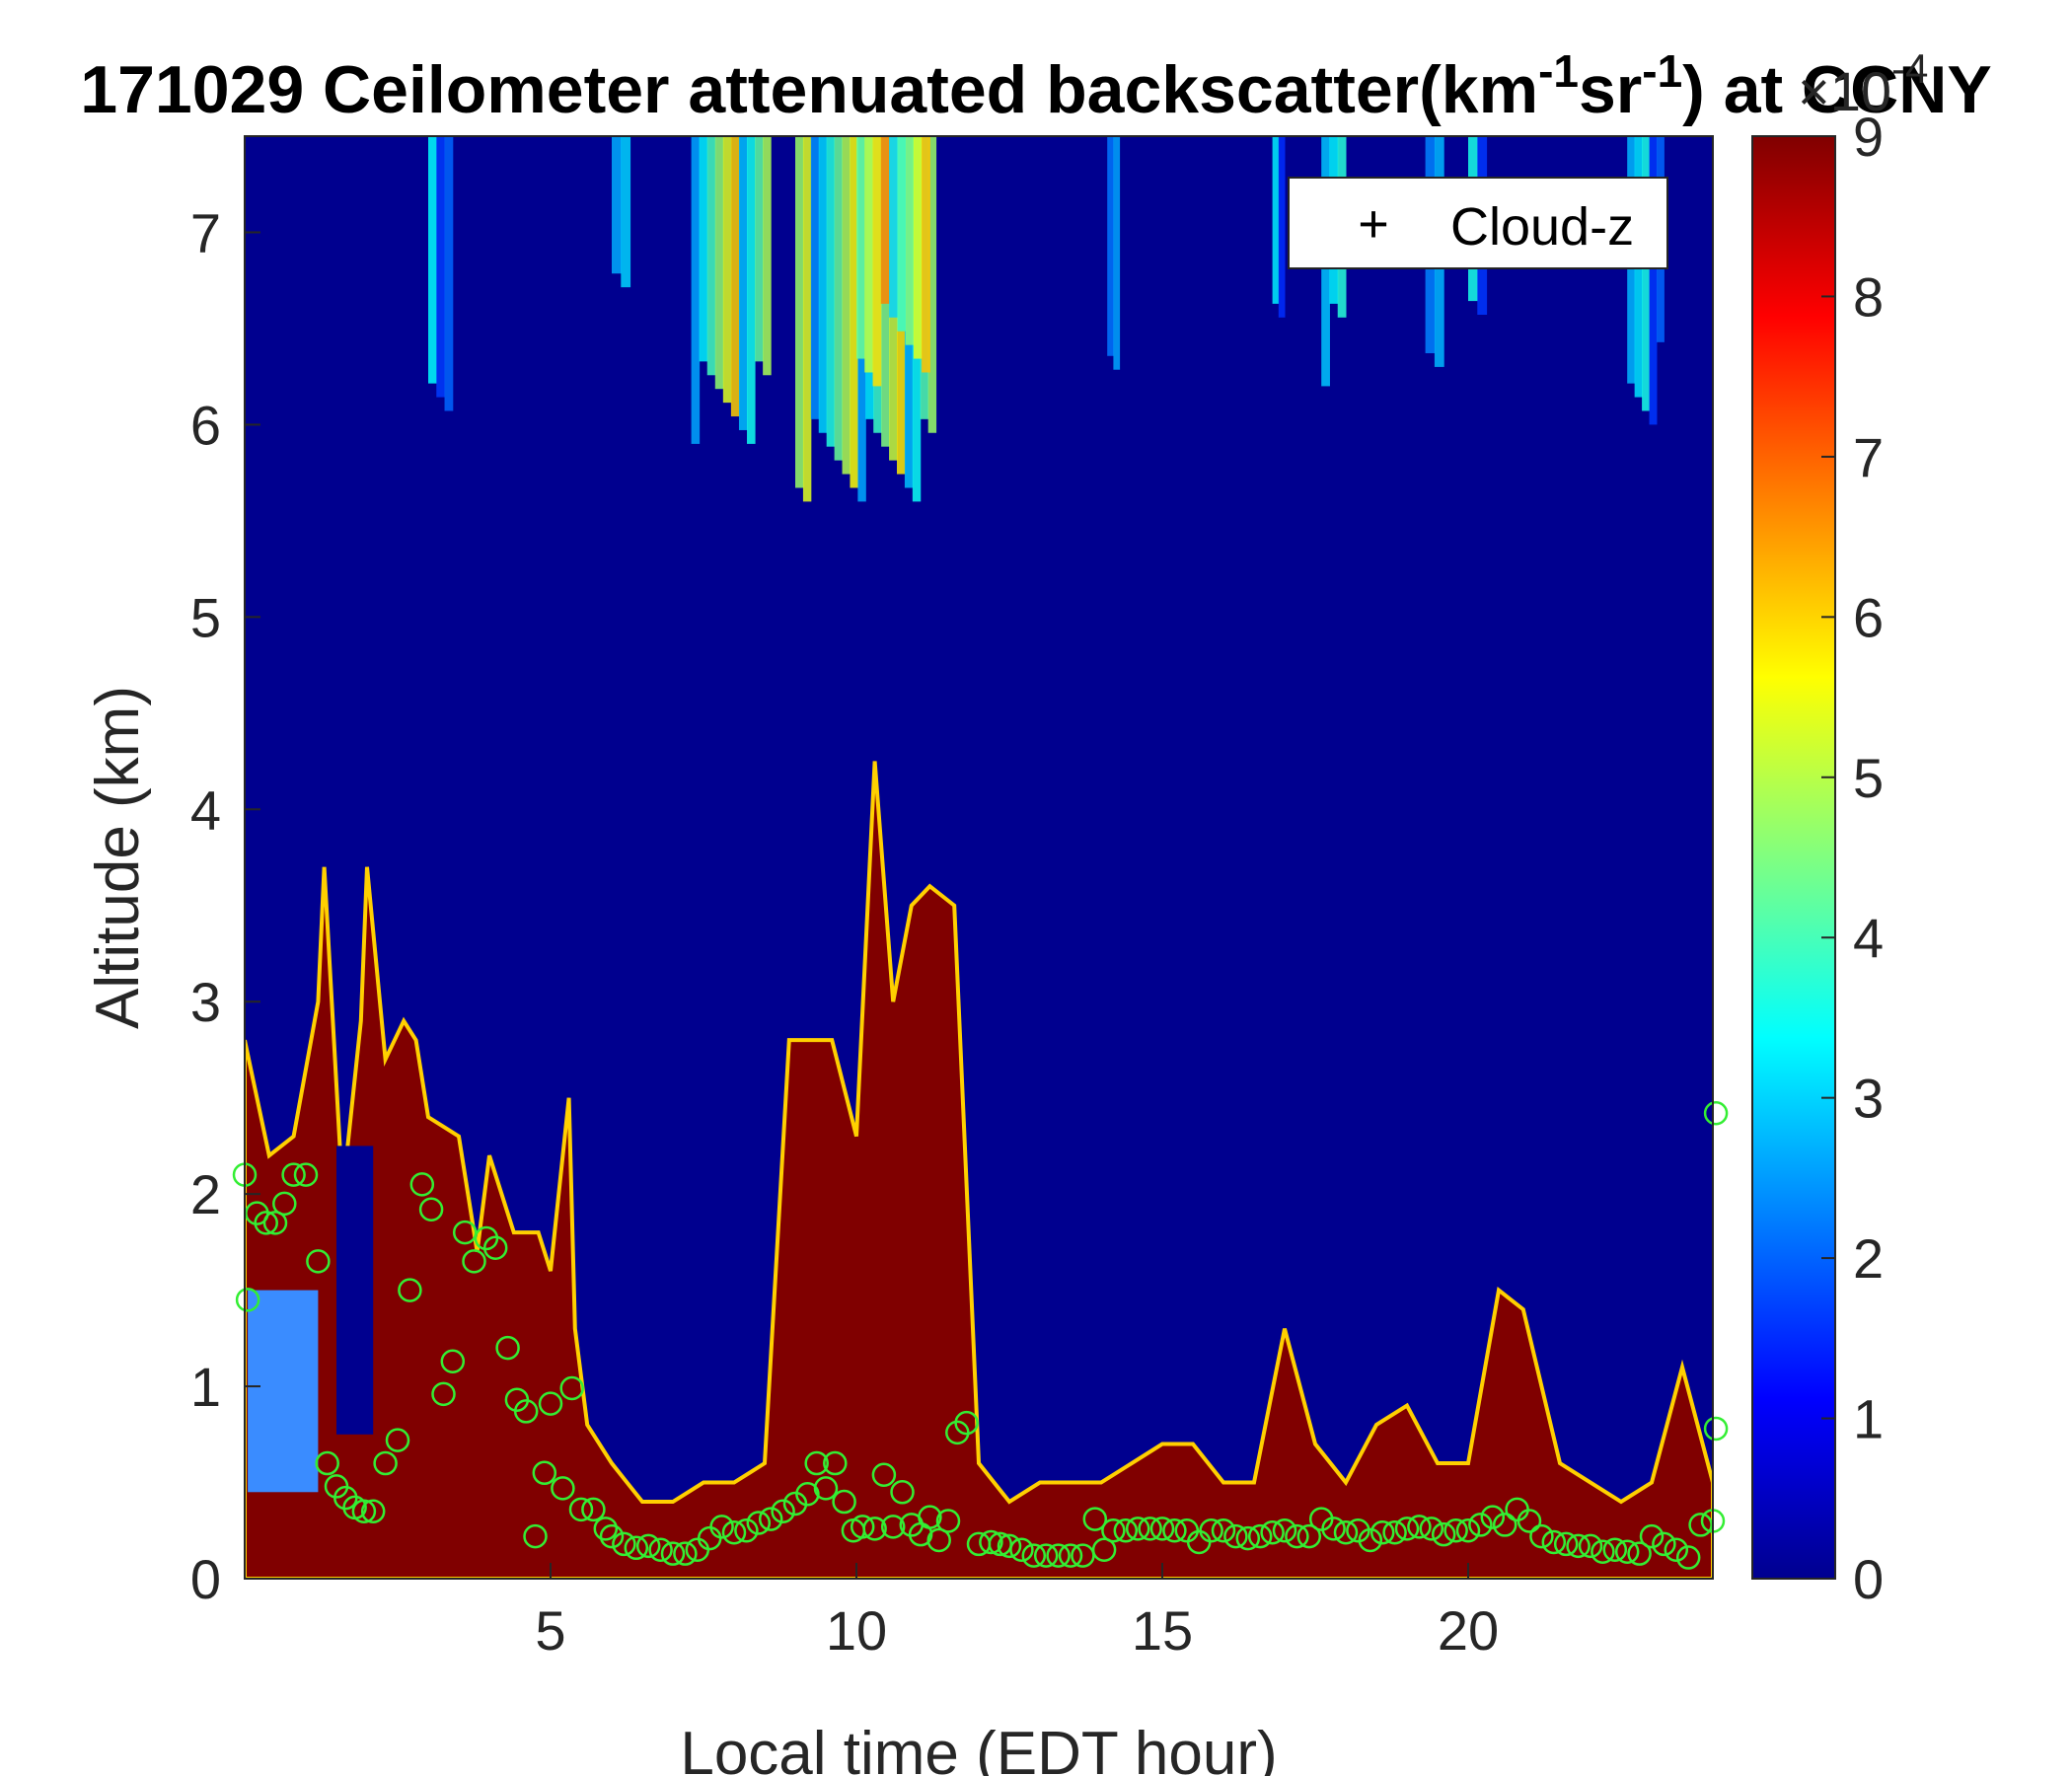 This screenshot has width=2072, height=1776. Describe the element at coordinates (205, 1387) in the screenshot. I see `y-tick-label: 1` at that location.